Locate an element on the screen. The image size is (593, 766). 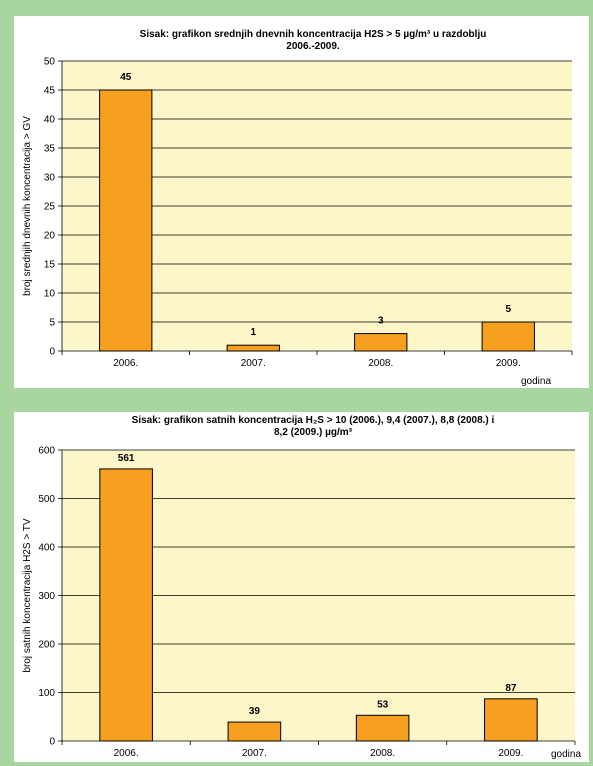
y-tick-label: 45 is located at coordinates (50, 91).